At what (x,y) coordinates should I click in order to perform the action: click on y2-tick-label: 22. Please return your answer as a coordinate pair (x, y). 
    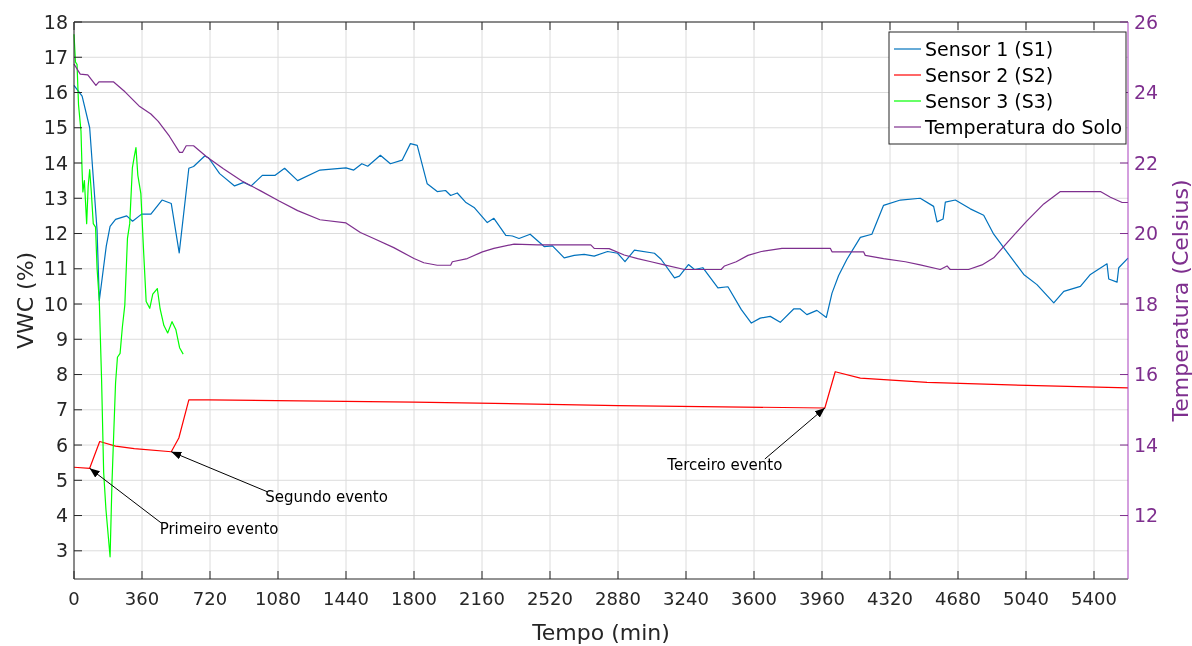
    Looking at the image, I should click on (1146, 162).